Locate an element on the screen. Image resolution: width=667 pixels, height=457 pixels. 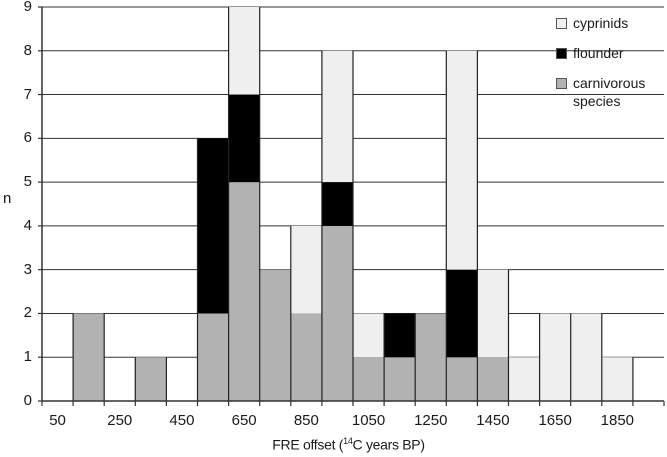
y-tick-label: 7 is located at coordinates (27, 94).